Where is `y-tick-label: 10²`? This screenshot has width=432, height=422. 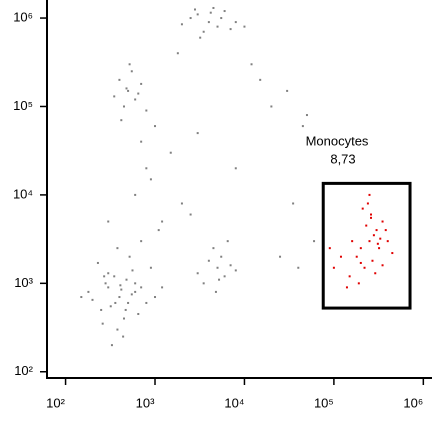 y-tick-label: 10² is located at coordinates (23, 370).